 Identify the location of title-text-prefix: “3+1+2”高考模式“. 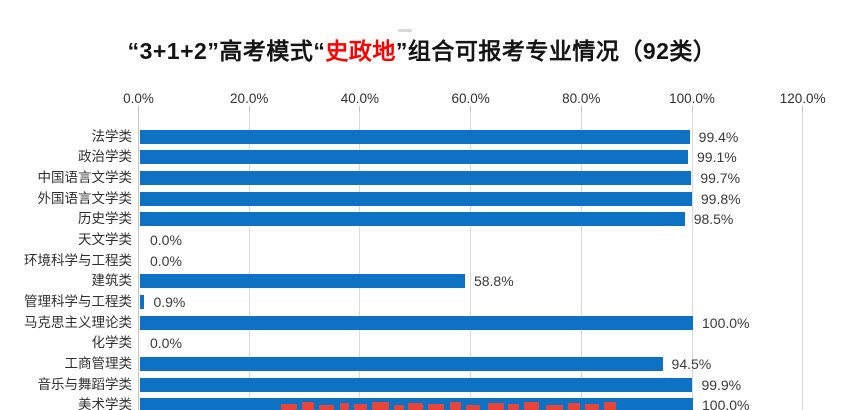
(226, 51).